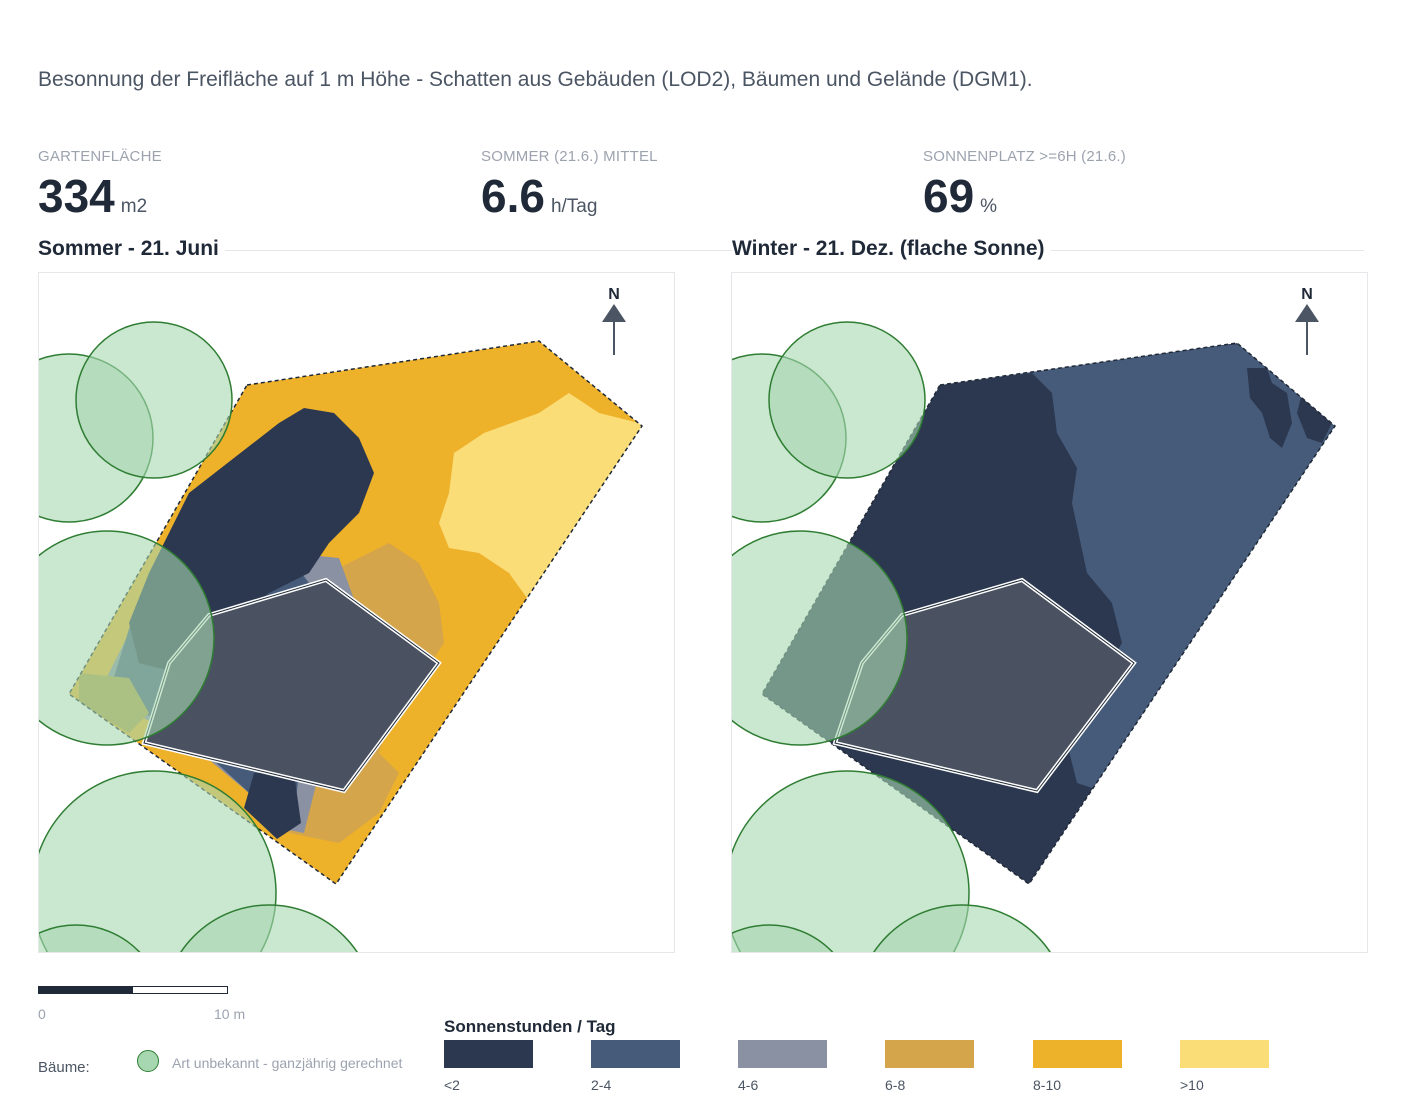 The image size is (1403, 1112). Describe the element at coordinates (601, 1085) in the screenshot. I see `legend-label: 2-4` at that location.